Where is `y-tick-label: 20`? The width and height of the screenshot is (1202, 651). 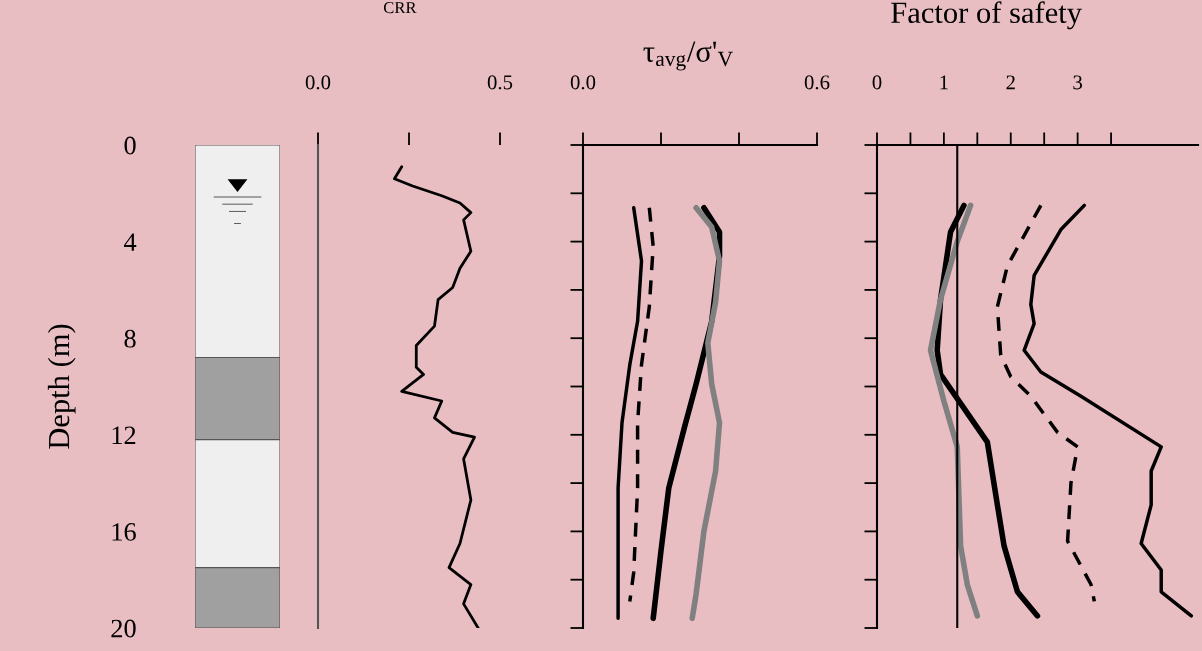
y-tick-label: 20 is located at coordinates (123, 628).